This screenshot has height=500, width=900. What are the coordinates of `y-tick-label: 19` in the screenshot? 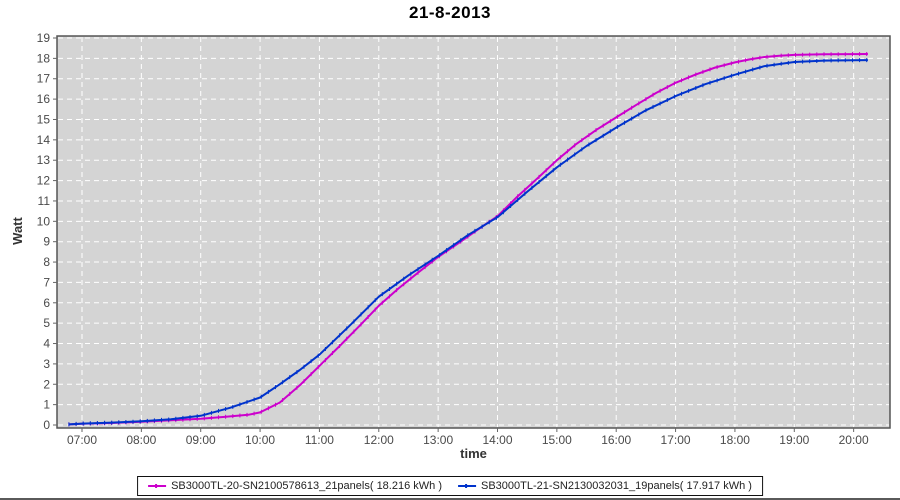 It's located at (44, 38).